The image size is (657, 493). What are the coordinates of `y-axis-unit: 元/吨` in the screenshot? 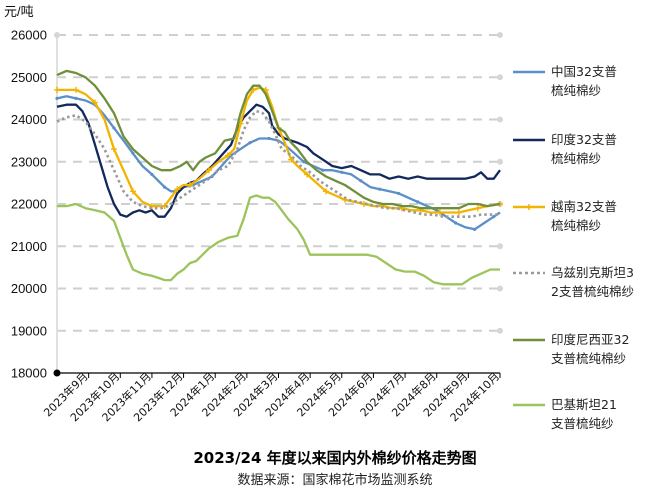 It's located at (19, 11).